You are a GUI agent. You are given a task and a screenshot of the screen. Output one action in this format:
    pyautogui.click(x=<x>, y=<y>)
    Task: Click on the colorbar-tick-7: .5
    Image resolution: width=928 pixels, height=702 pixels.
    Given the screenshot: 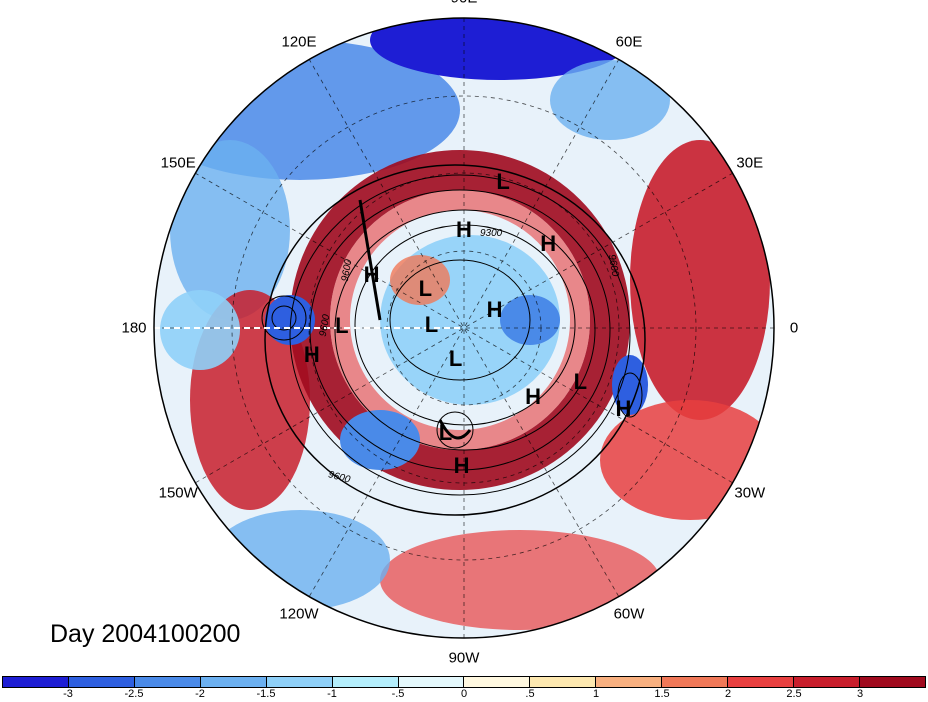 What is the action you would take?
    pyautogui.click(x=530, y=694)
    